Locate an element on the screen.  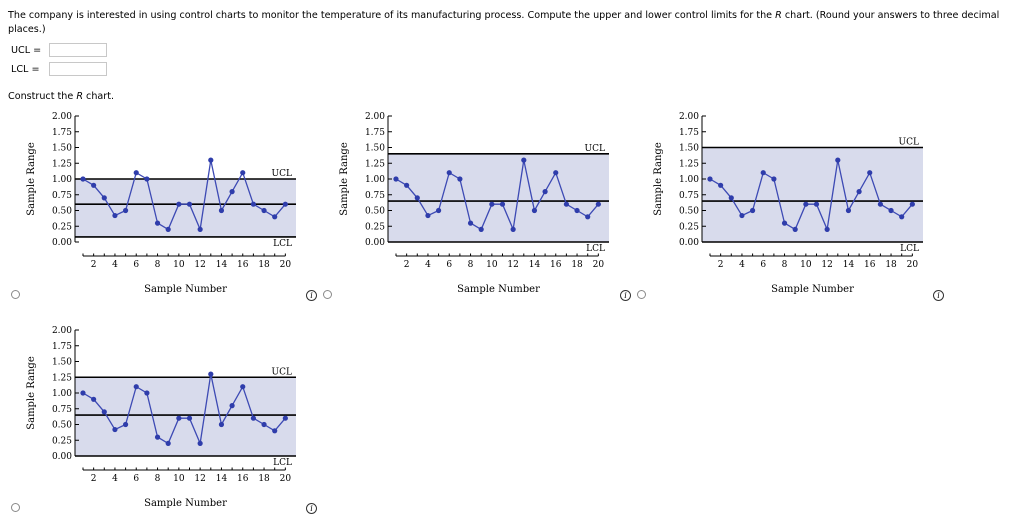
ucl-label: UCL = is located at coordinates (26, 50).